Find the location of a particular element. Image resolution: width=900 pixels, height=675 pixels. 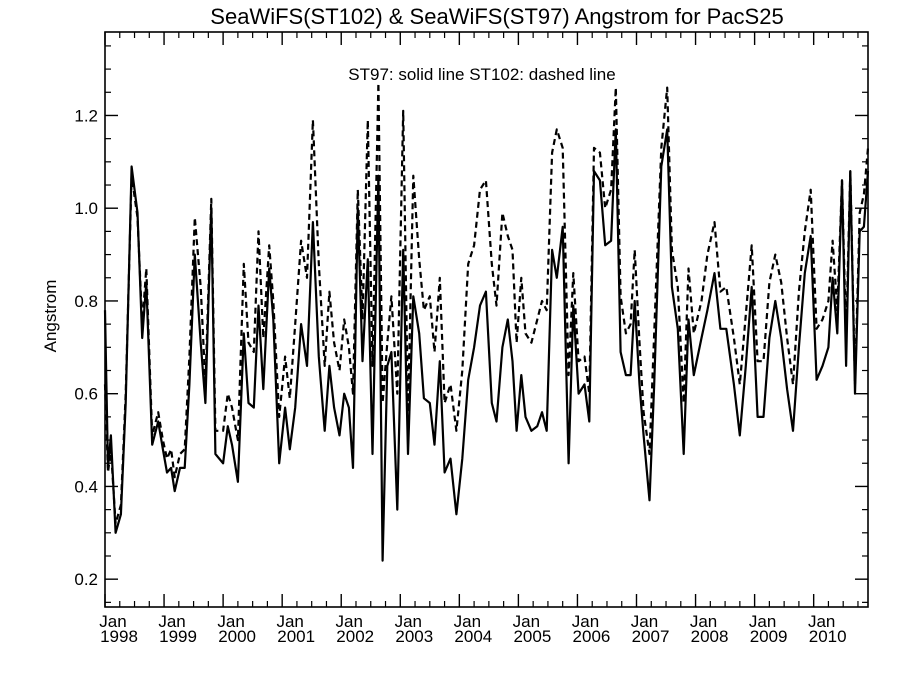

x-tick-year-label: 2001 is located at coordinates (296, 636).